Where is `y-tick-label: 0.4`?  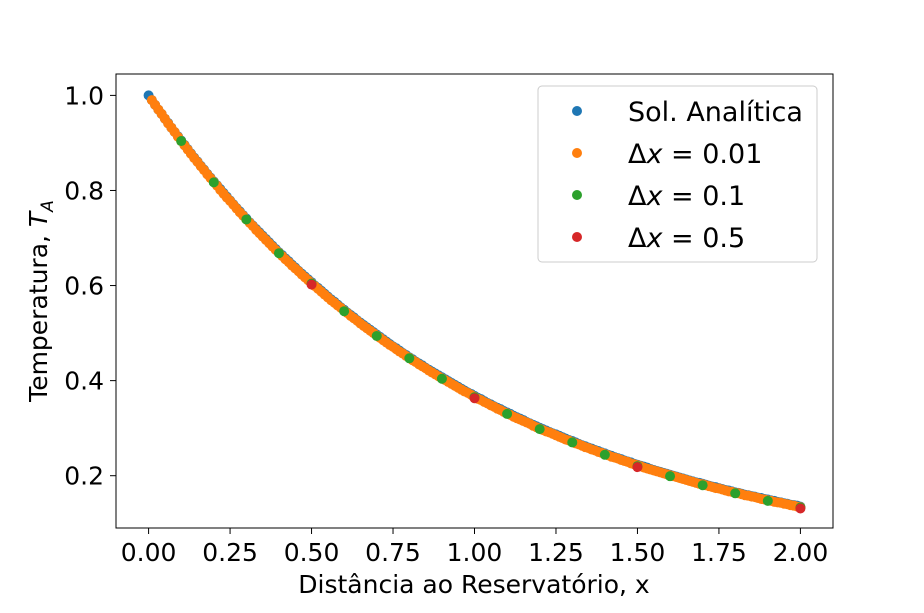 y-tick-label: 0.4 is located at coordinates (84, 381).